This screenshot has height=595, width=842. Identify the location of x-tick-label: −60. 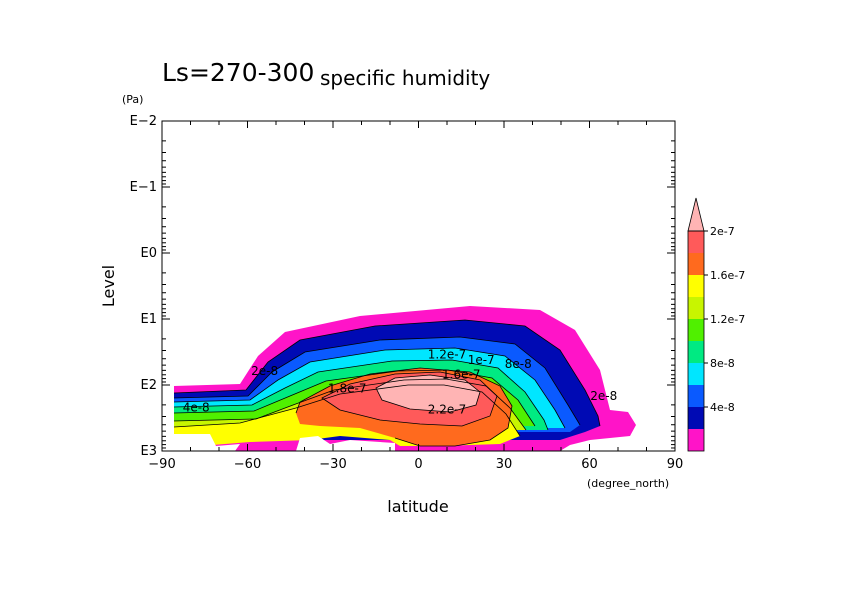
(247, 464).